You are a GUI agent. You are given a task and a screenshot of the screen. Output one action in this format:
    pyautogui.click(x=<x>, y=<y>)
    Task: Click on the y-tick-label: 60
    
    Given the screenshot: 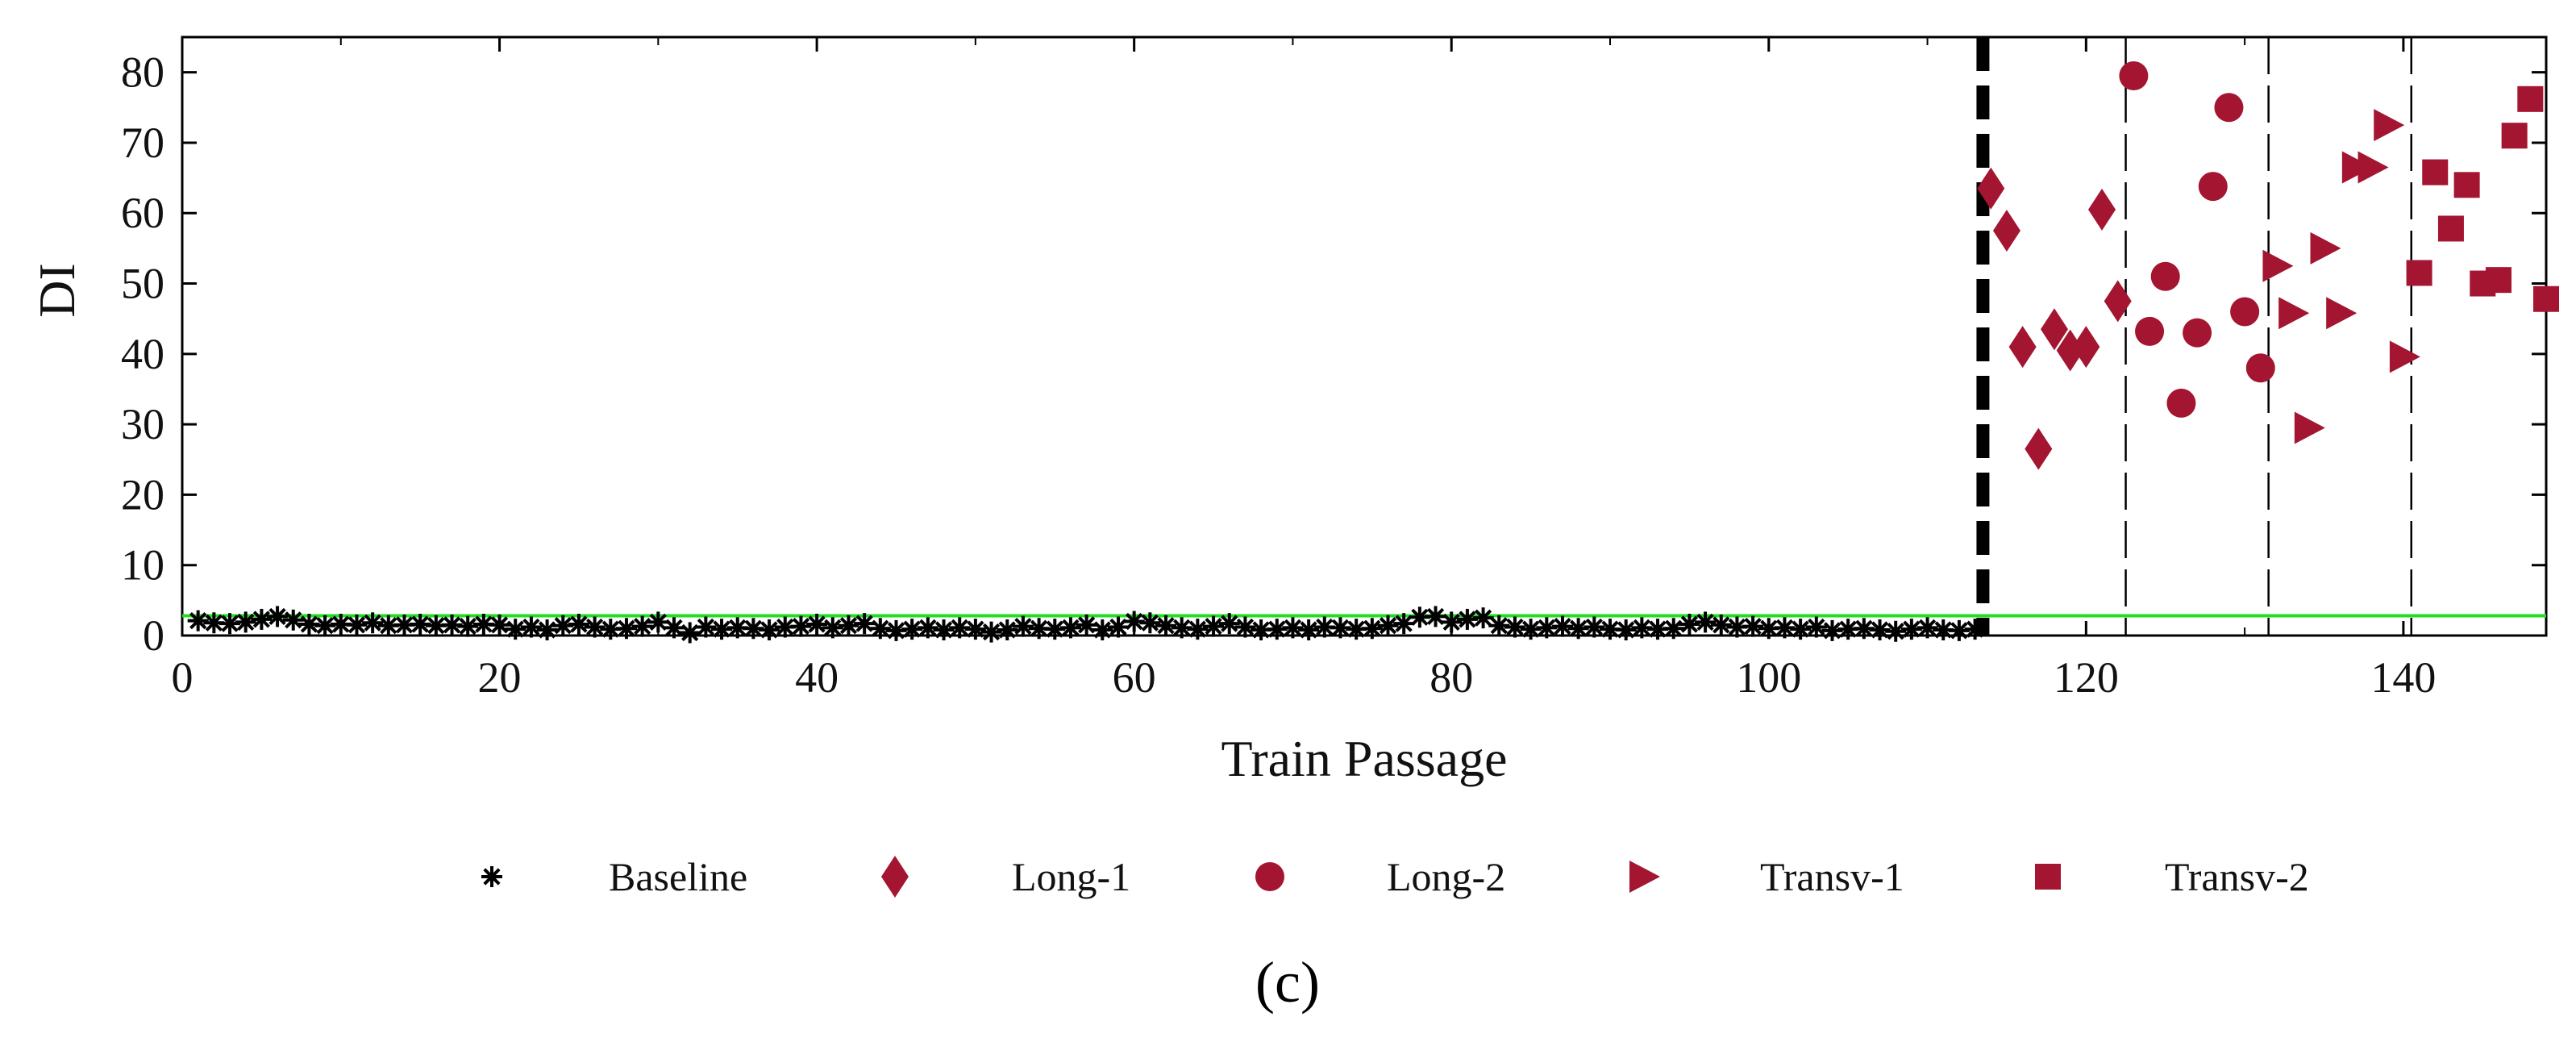 What is the action you would take?
    pyautogui.click(x=143, y=213)
    